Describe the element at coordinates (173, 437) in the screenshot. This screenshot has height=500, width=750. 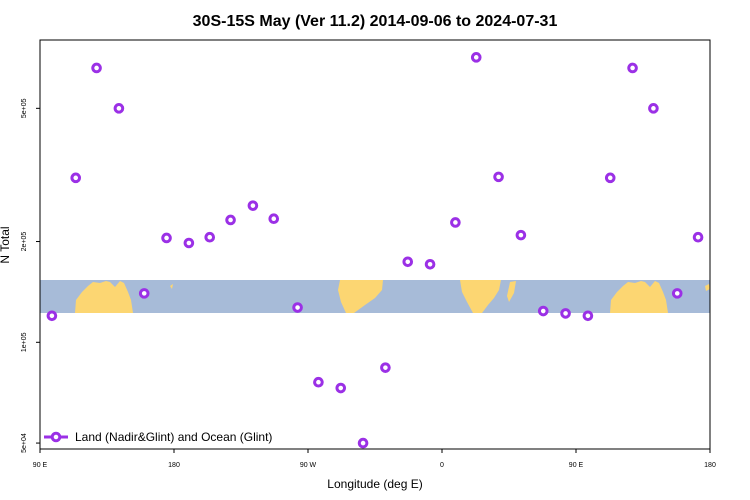
I see `legend-label: Land (Nadir&Glint) and Ocean (Glint)` at that location.